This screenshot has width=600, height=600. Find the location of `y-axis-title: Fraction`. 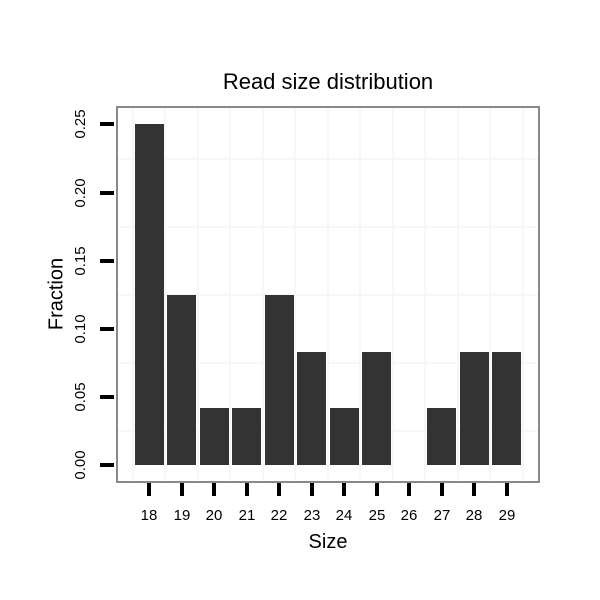

y-axis-title: Fraction is located at coordinates (56, 294).